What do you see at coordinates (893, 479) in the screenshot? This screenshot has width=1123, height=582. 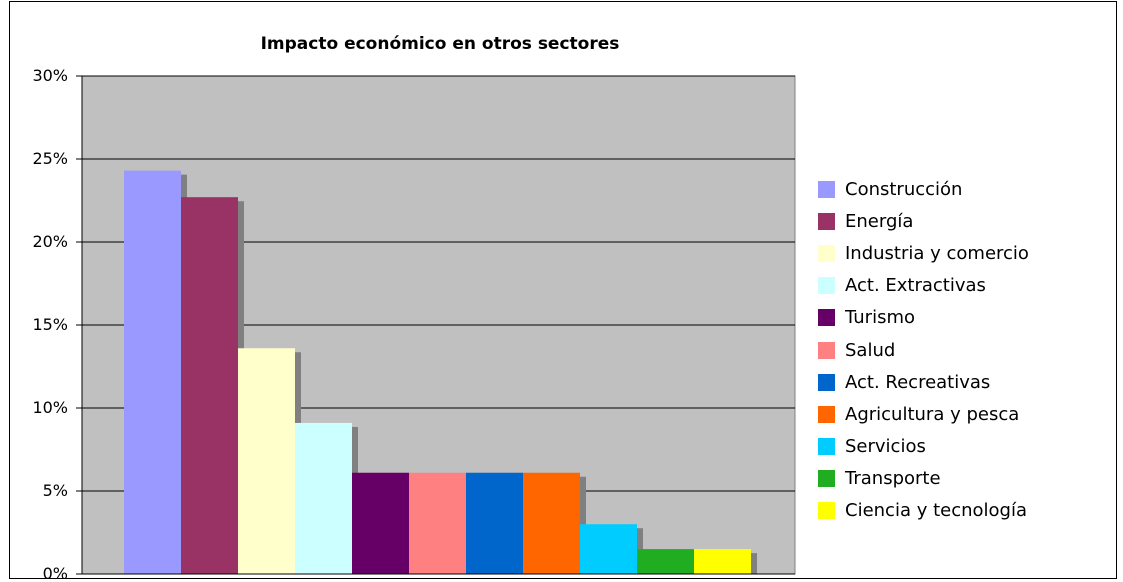 I see `legend-label: Transporte` at bounding box center [893, 479].